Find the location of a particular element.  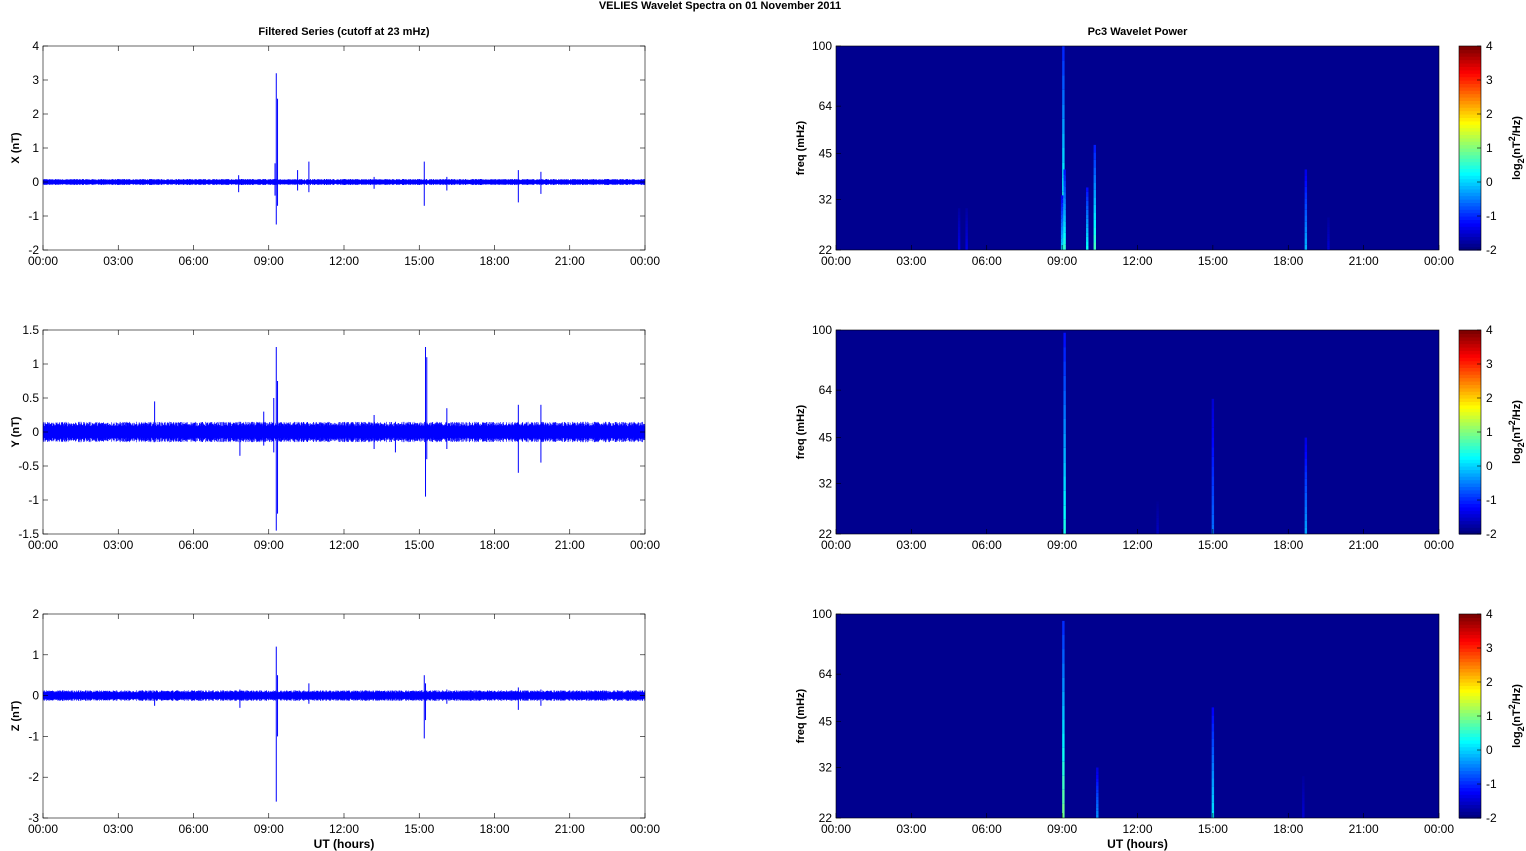

y-tick-label: 0 is located at coordinates (35, 696).